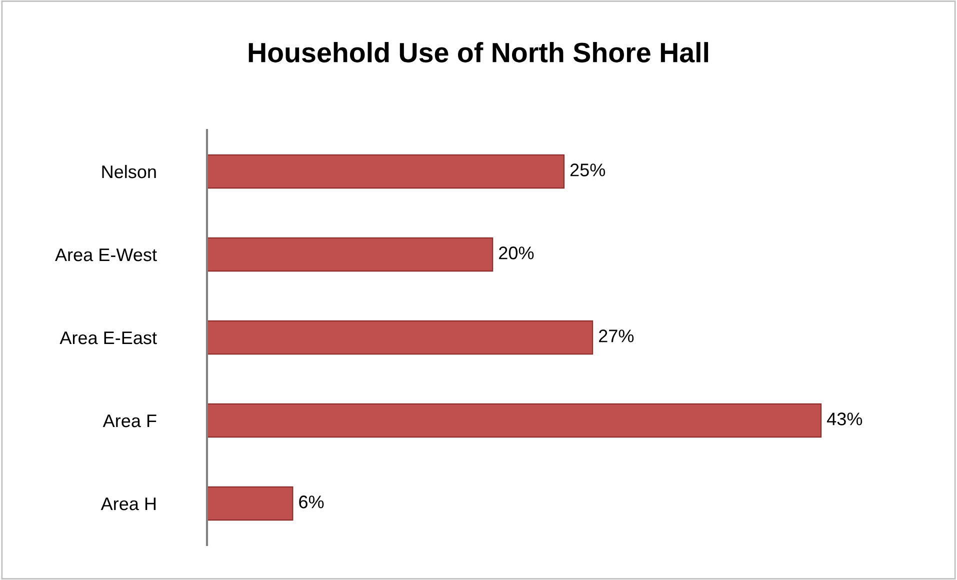 This screenshot has height=580, width=957. Describe the element at coordinates (516, 253) in the screenshot. I see `data-label: 20%` at that location.